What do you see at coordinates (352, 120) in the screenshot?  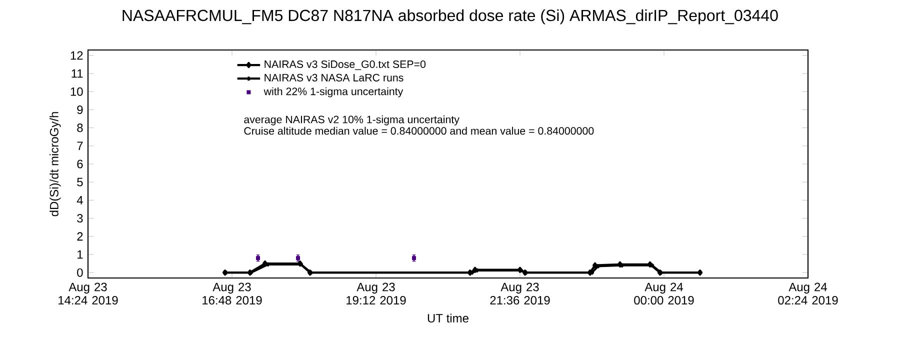 I see `annotation: average NAIRAS v2 10% 1-sigma uncertainty` at bounding box center [352, 120].